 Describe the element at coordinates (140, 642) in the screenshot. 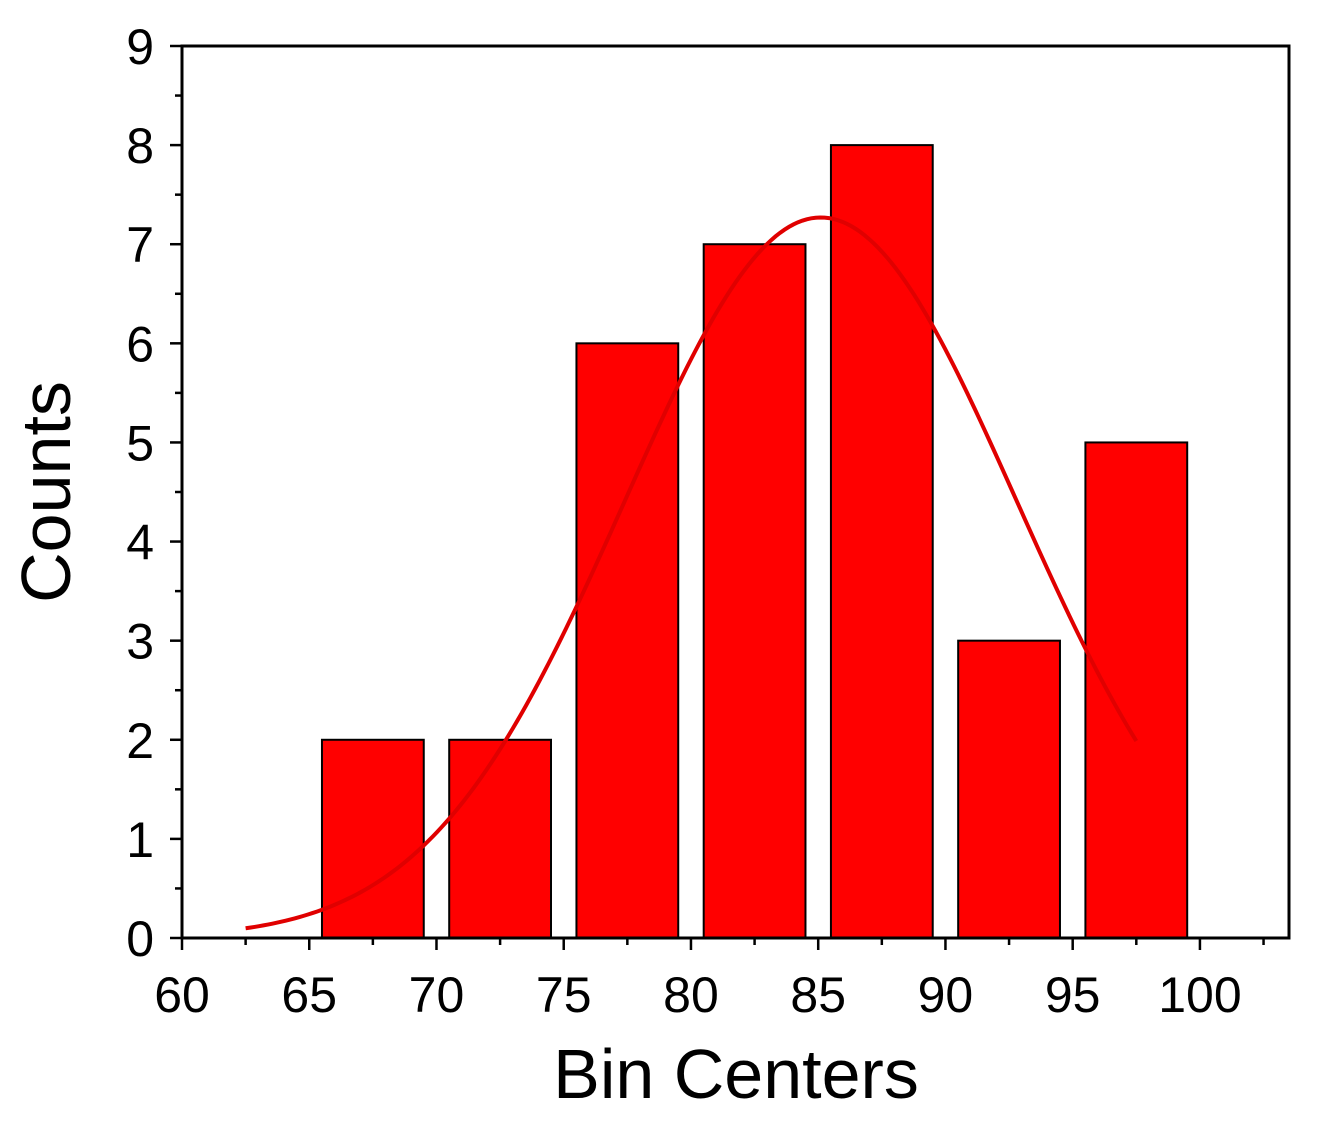

I see `y-tick-label: 3` at that location.